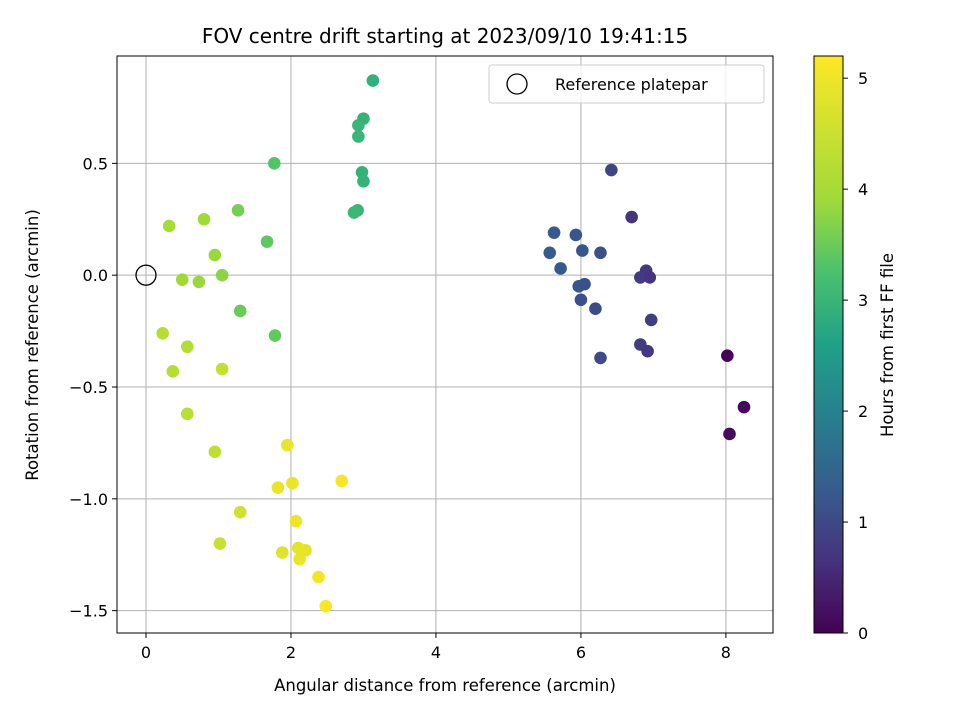 The height and width of the screenshot is (720, 960). What do you see at coordinates (631, 84) in the screenshot?
I see `legend-label: Reference platepar` at bounding box center [631, 84].